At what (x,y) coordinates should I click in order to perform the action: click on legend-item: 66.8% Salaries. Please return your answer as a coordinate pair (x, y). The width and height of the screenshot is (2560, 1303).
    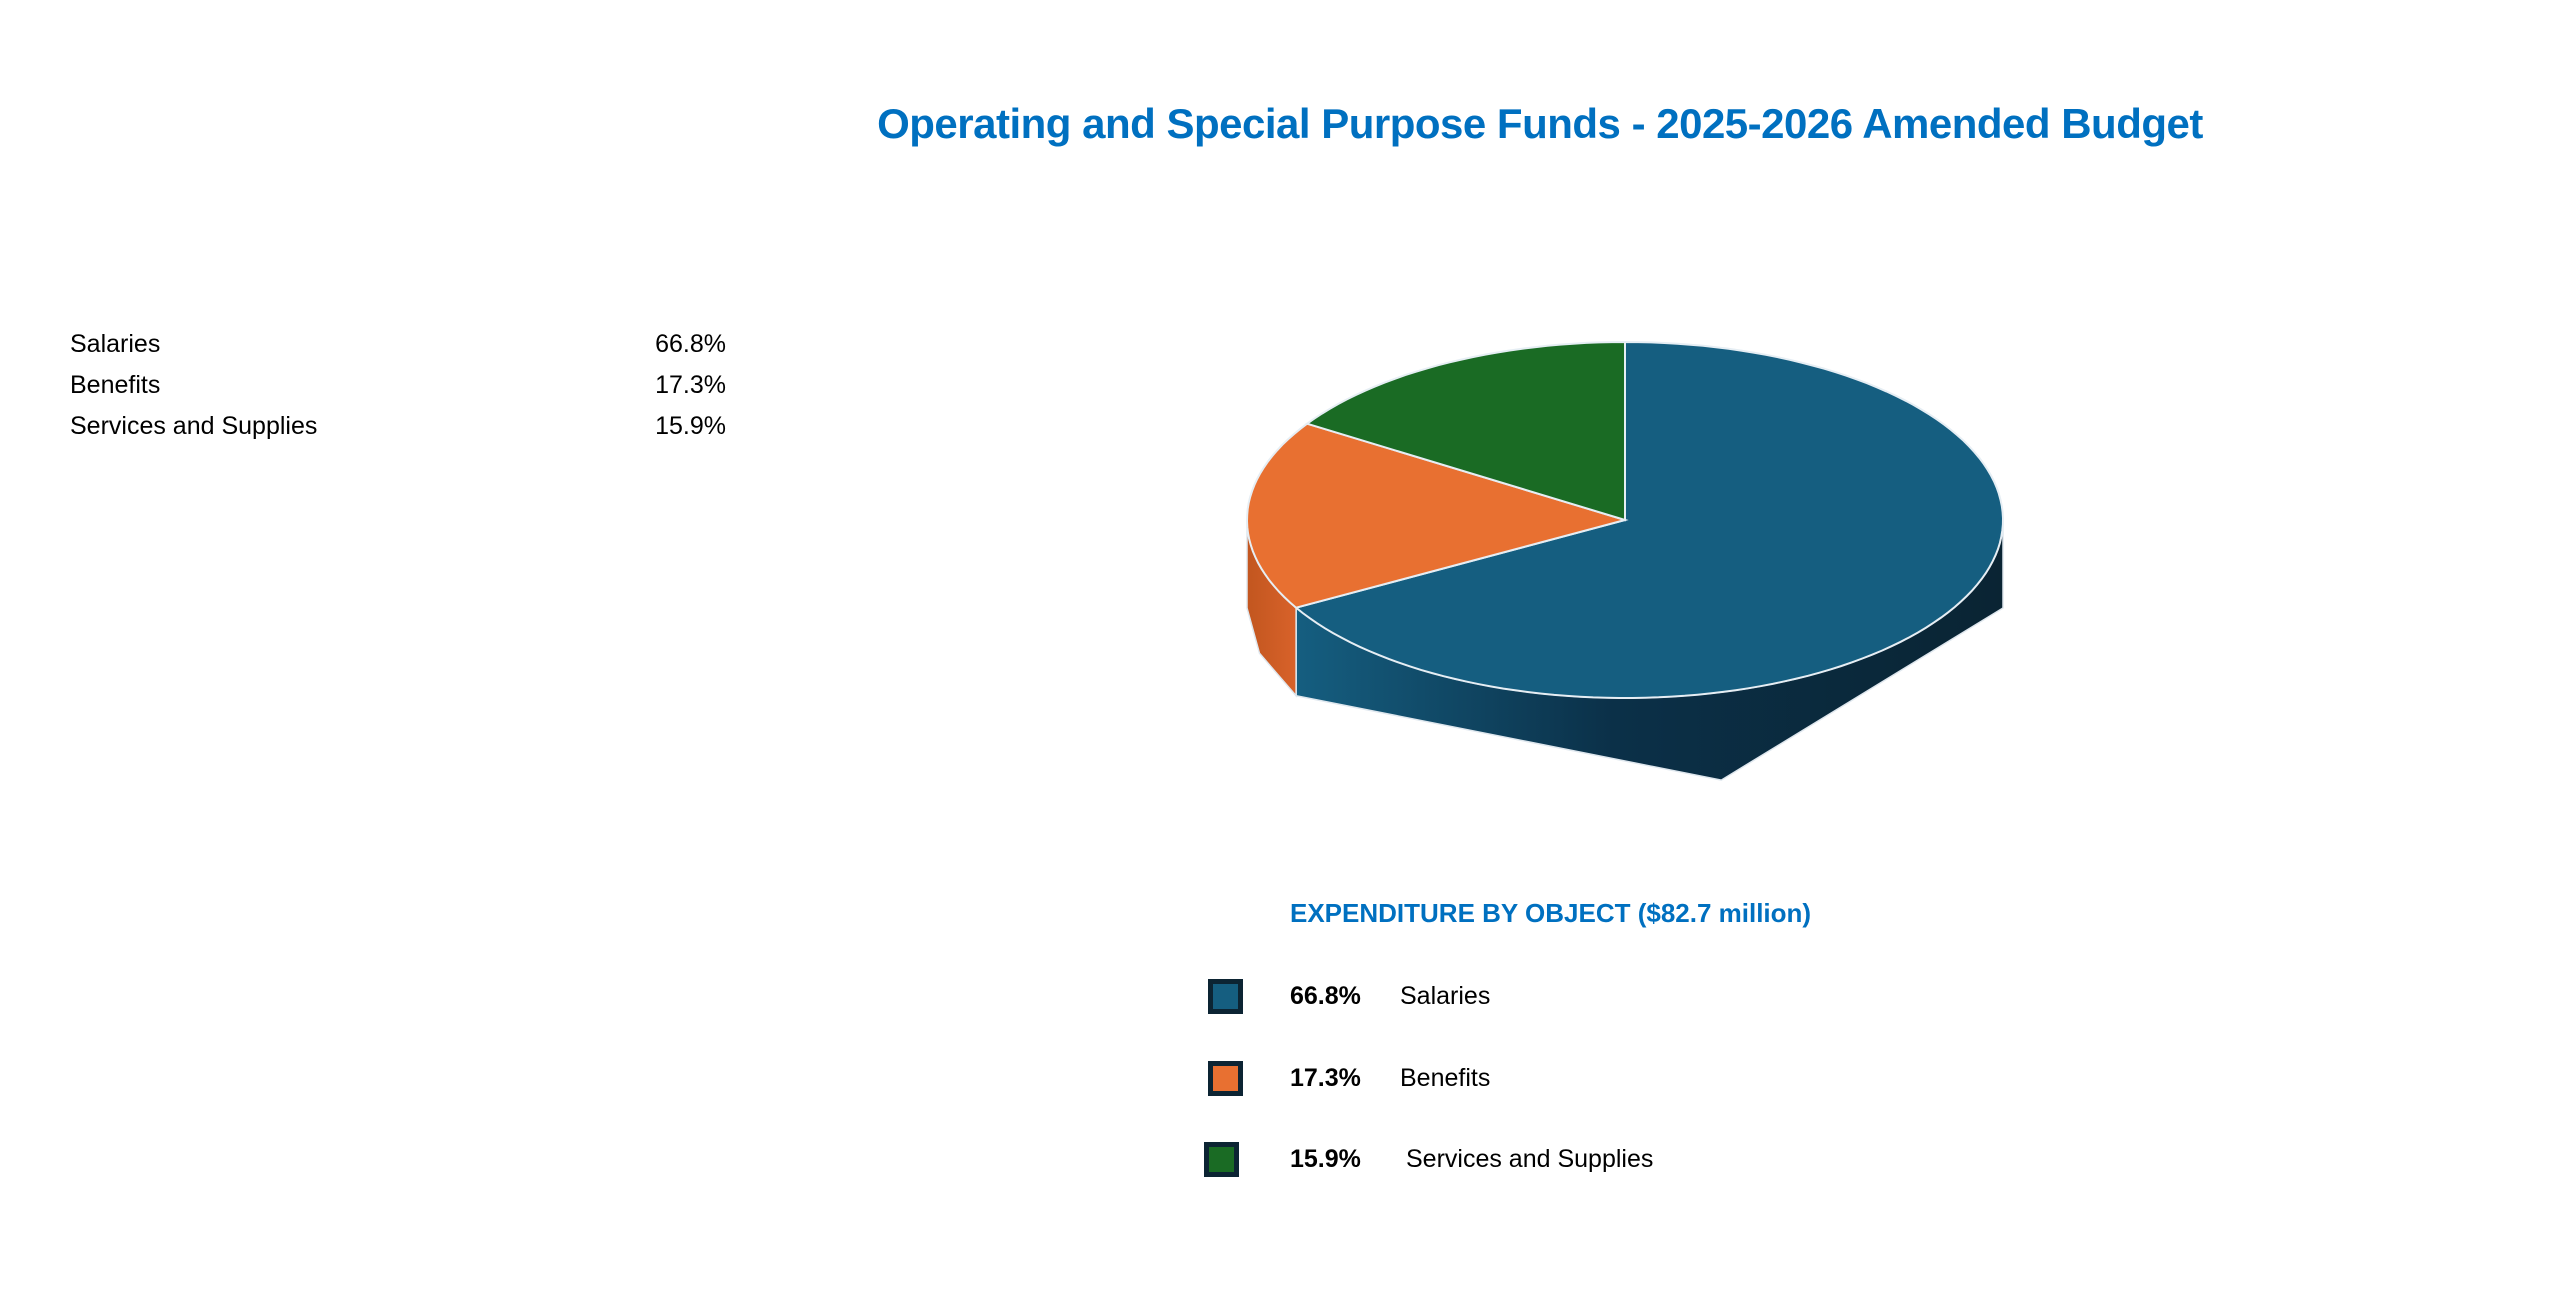
    Looking at the image, I should click on (1349, 996).